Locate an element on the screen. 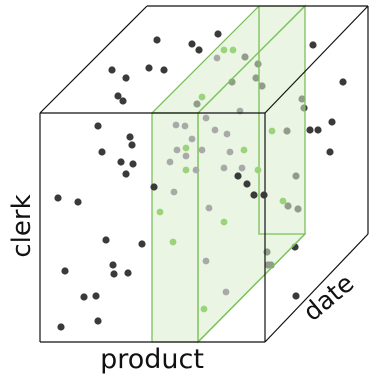  product-axis-label: product is located at coordinates (152, 359).